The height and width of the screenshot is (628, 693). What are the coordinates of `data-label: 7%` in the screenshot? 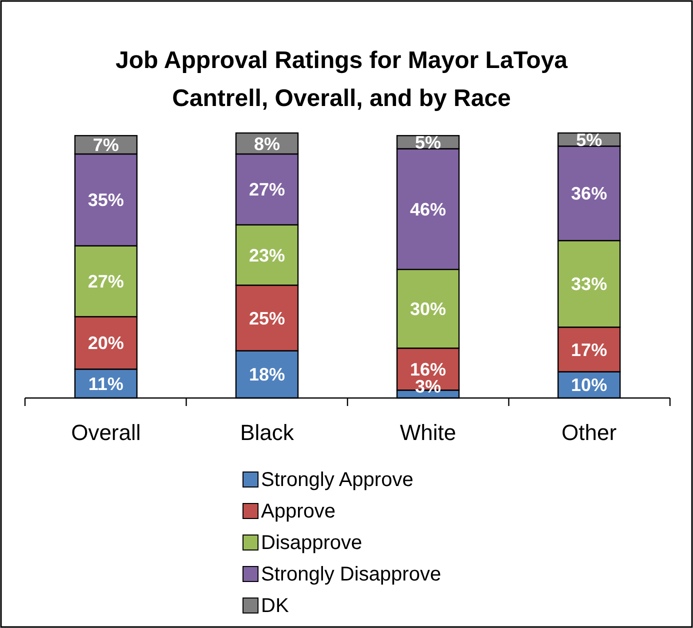 It's located at (105, 145).